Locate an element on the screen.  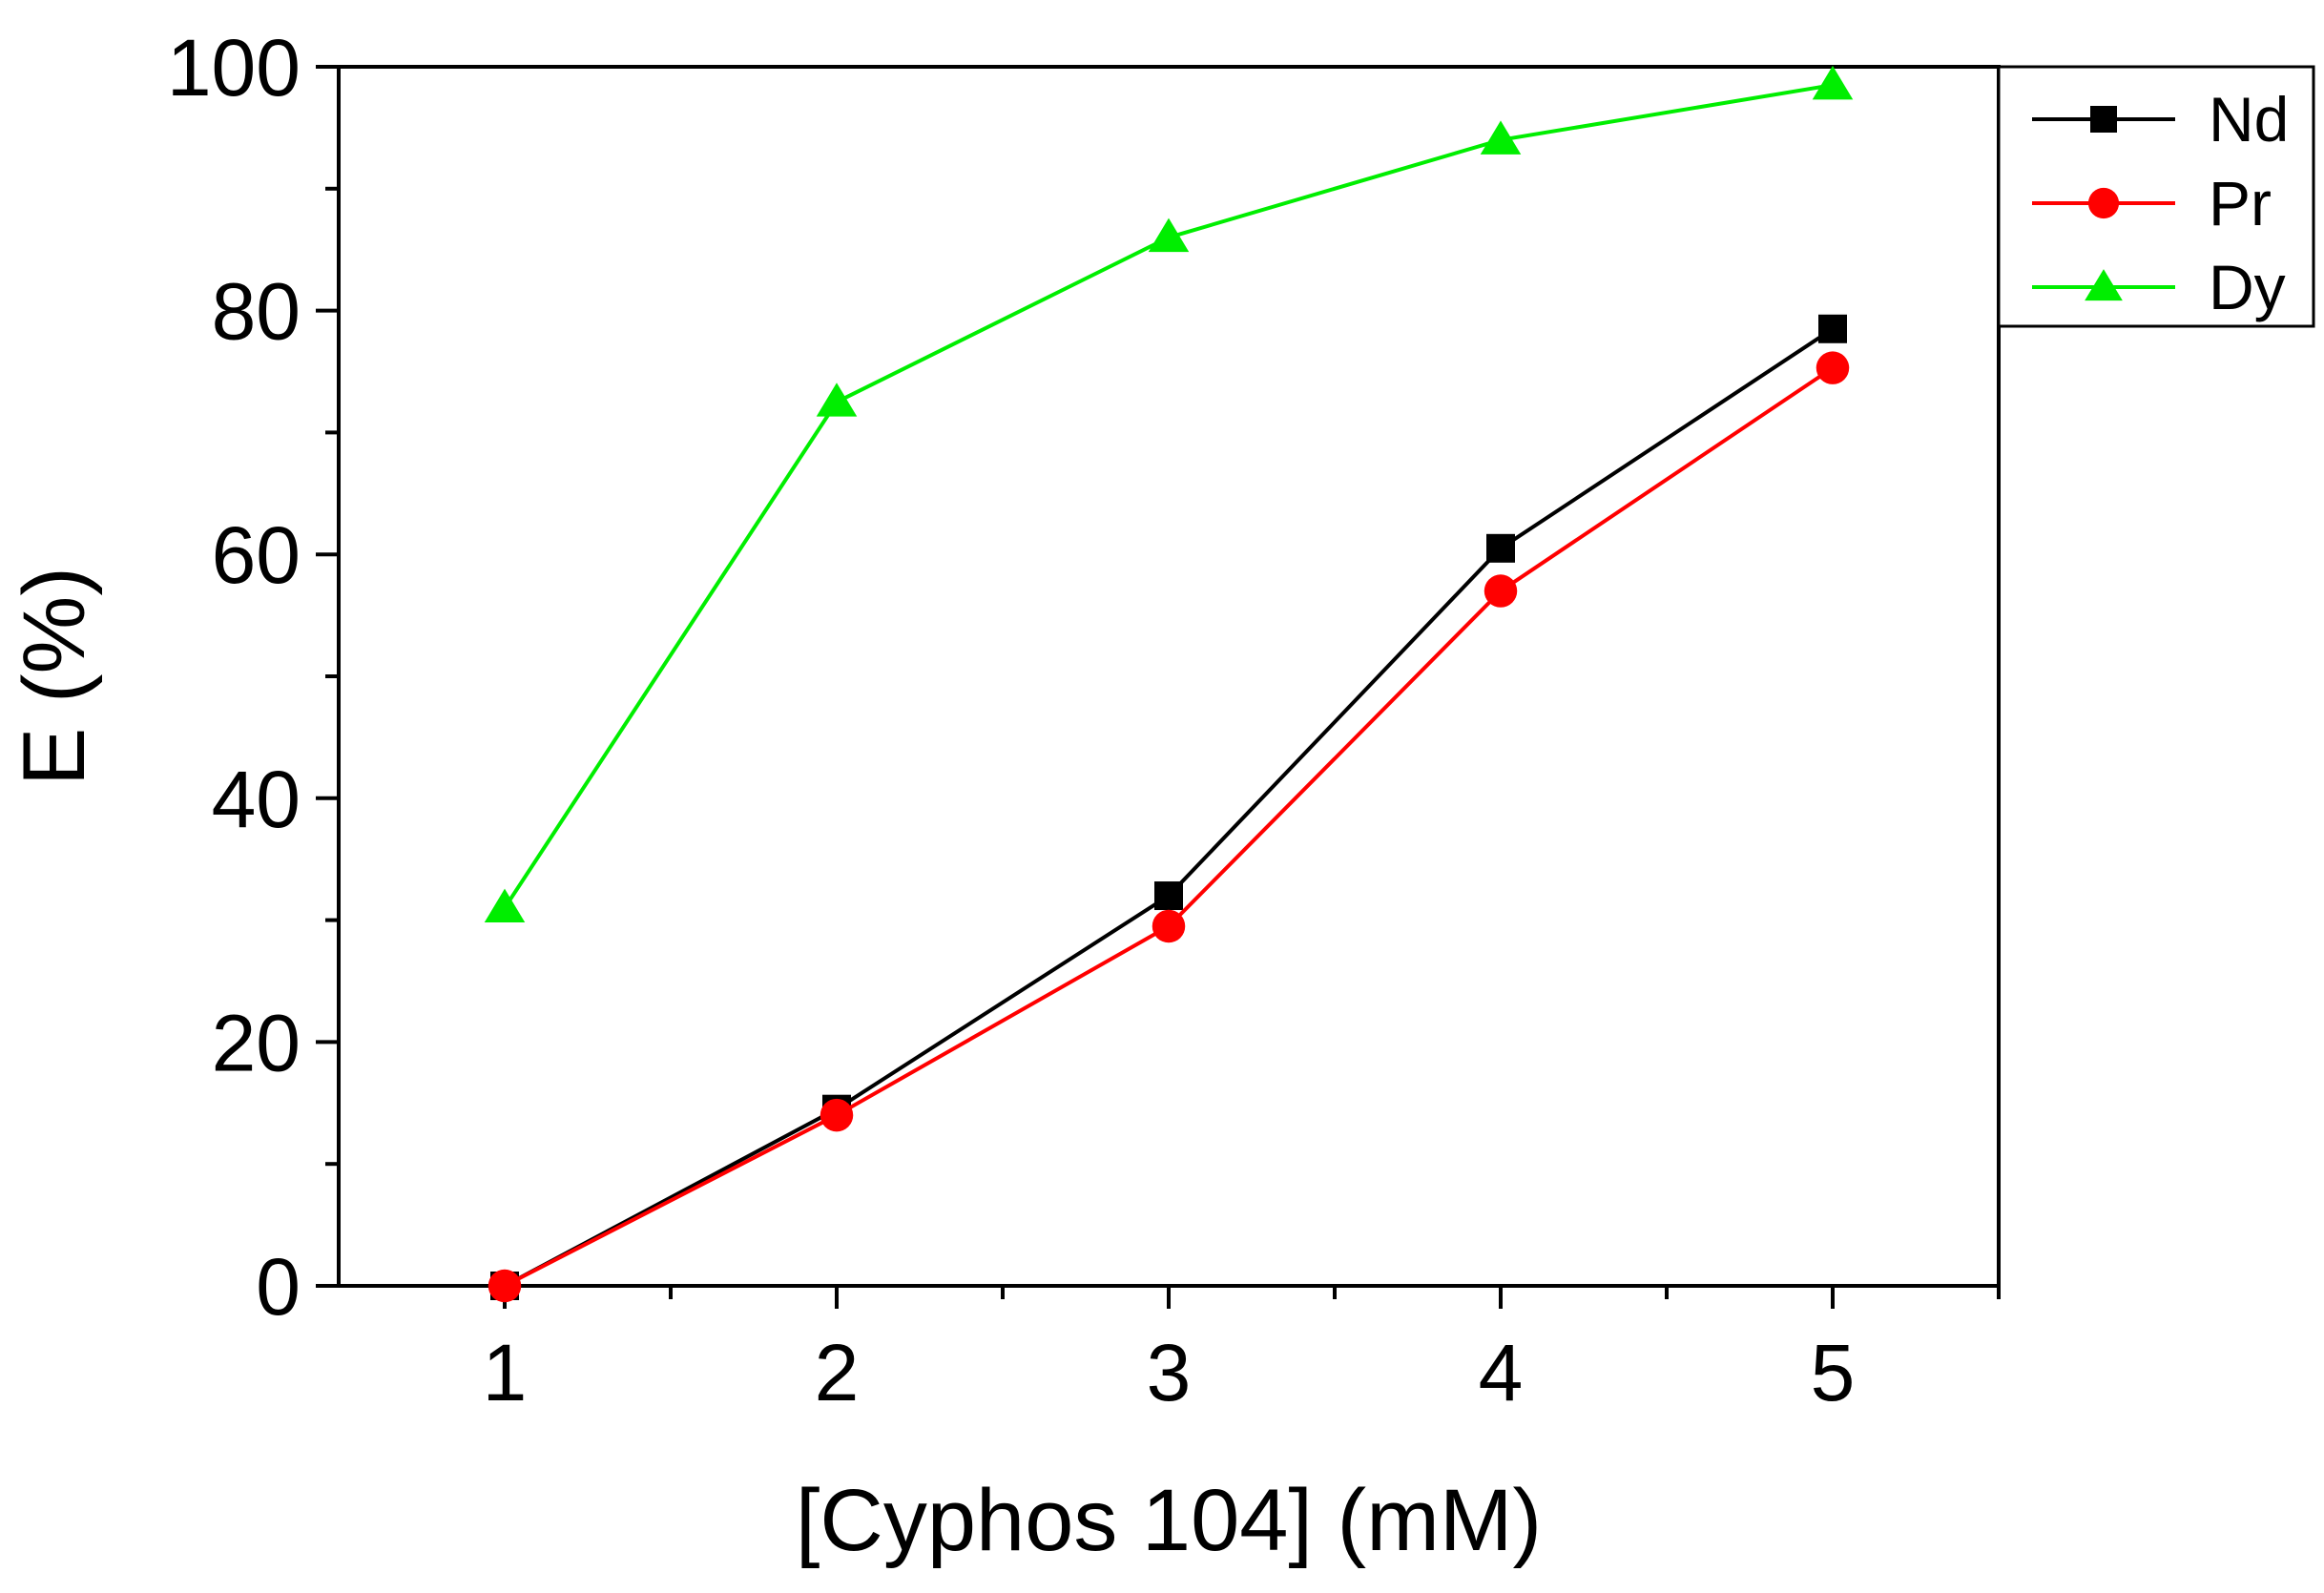
legend-box is located at coordinates (2156, 197).